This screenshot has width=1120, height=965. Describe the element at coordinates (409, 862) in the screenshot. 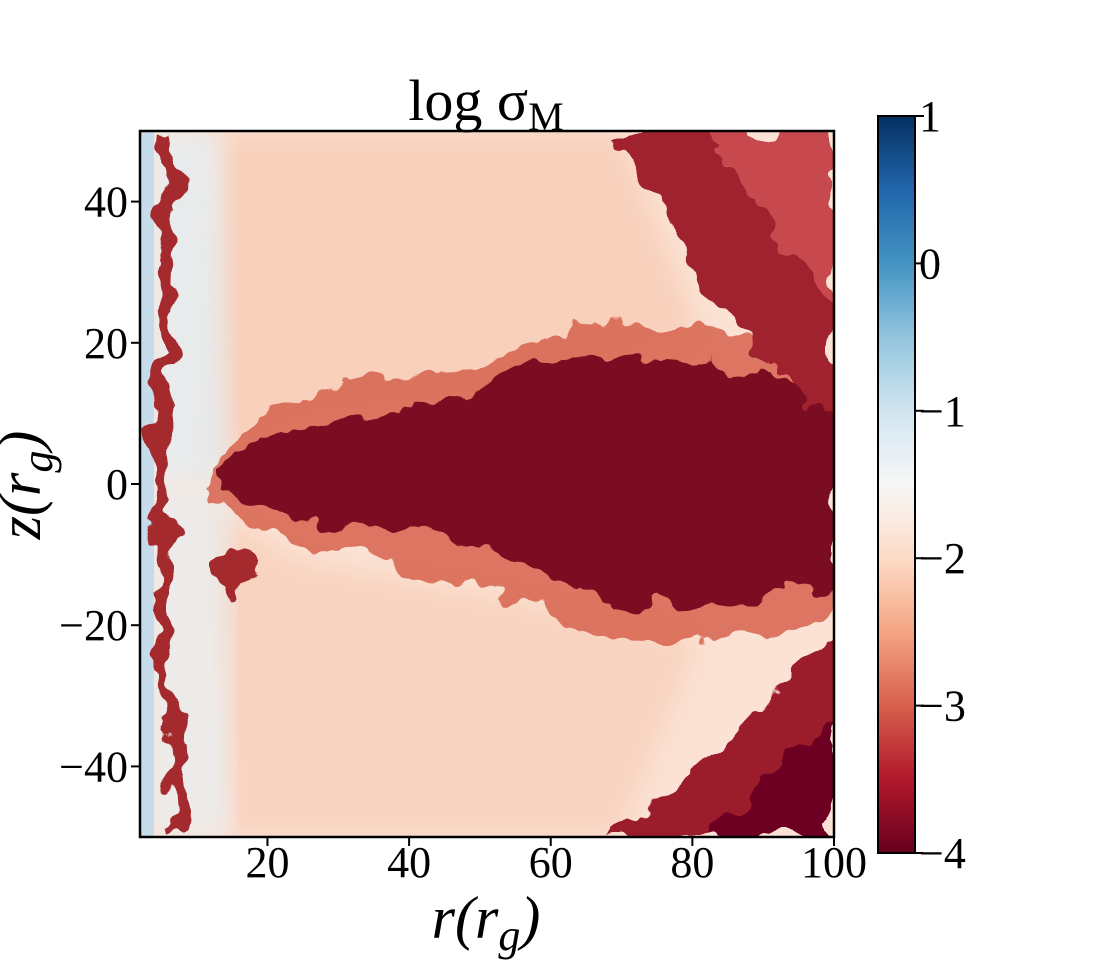

I see `x-tick-label: 40` at that location.